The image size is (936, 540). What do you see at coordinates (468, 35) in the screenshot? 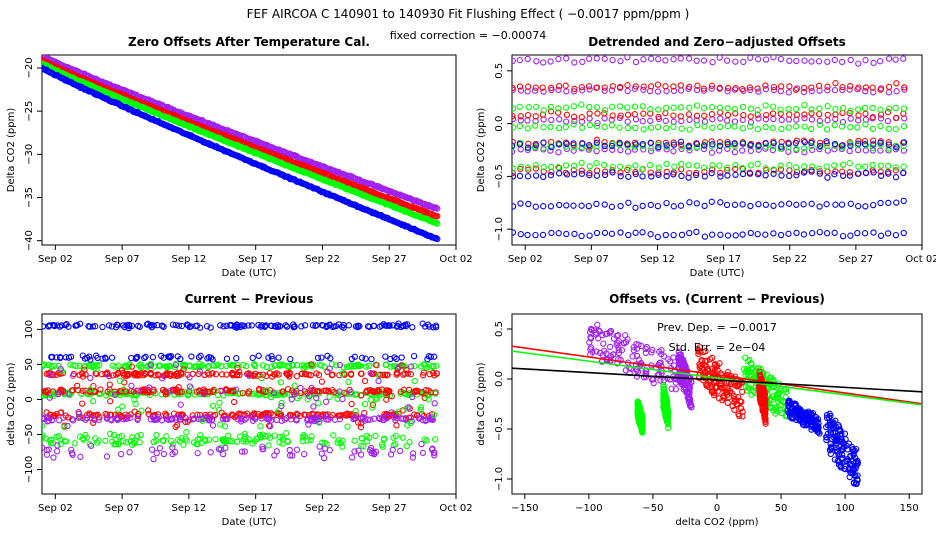
I see `figure-subtitle: fixed correction = −0.00074` at bounding box center [468, 35].